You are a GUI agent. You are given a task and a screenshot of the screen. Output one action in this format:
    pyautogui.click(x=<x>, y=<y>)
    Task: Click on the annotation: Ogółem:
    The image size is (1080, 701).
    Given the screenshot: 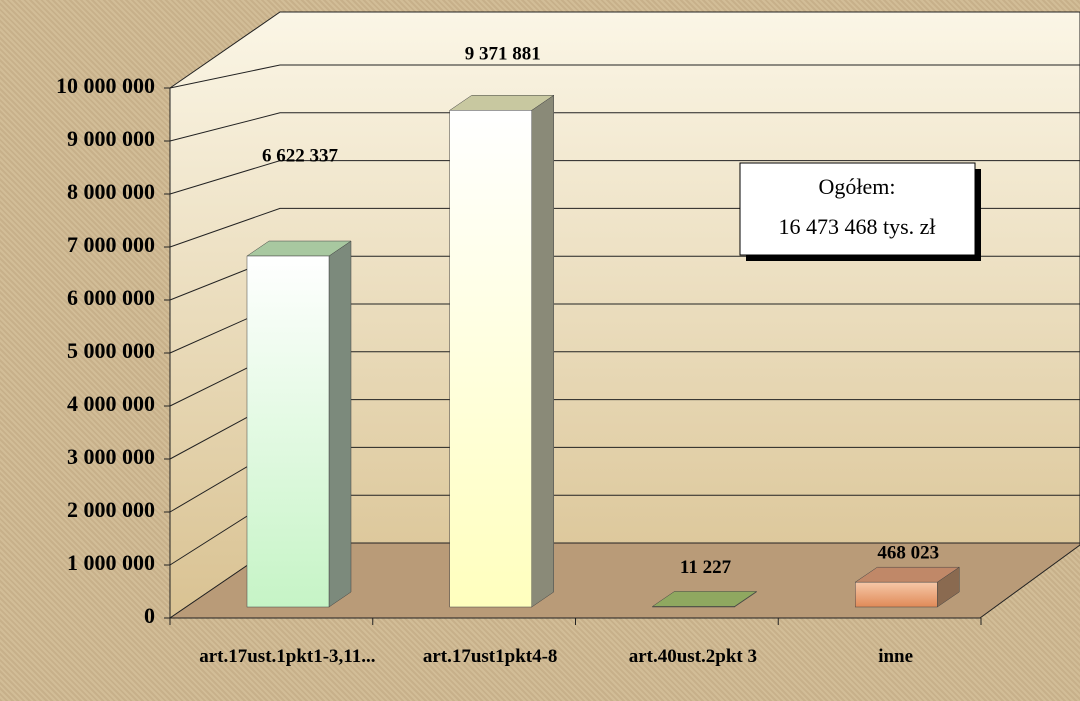 What is the action you would take?
    pyautogui.click(x=857, y=186)
    